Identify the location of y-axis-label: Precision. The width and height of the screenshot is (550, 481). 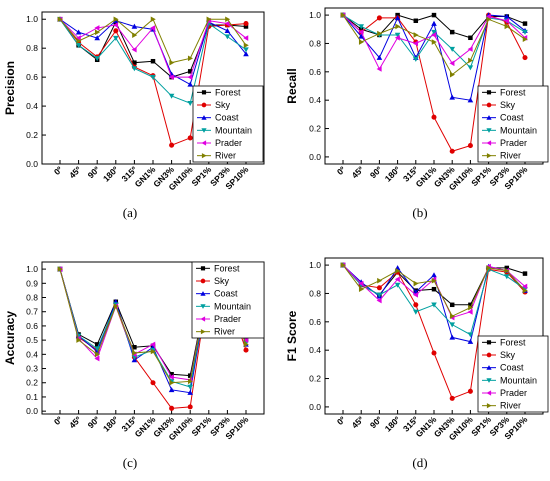
(10, 88).